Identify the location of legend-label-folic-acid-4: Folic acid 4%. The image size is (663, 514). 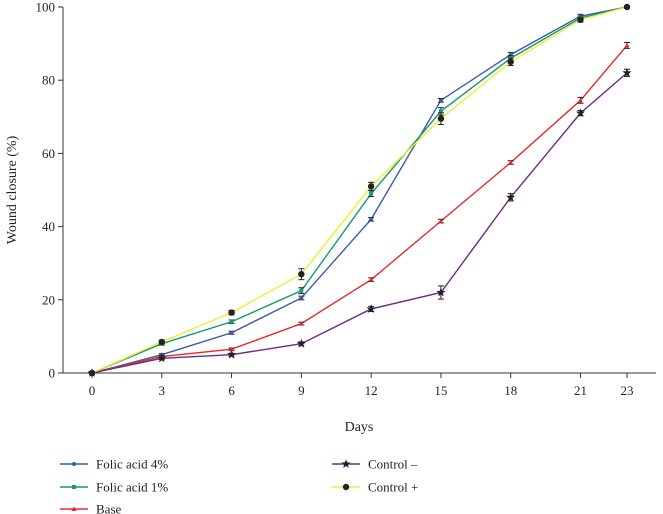
(132, 464).